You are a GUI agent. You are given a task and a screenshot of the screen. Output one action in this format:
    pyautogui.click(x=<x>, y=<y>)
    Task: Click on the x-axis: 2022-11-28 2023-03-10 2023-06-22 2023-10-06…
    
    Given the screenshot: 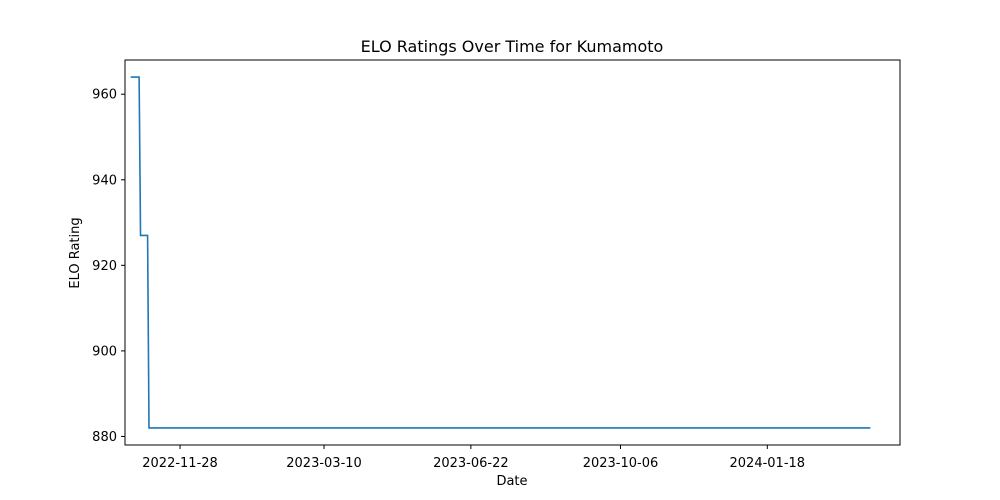 What is the action you would take?
    pyautogui.click(x=473, y=458)
    